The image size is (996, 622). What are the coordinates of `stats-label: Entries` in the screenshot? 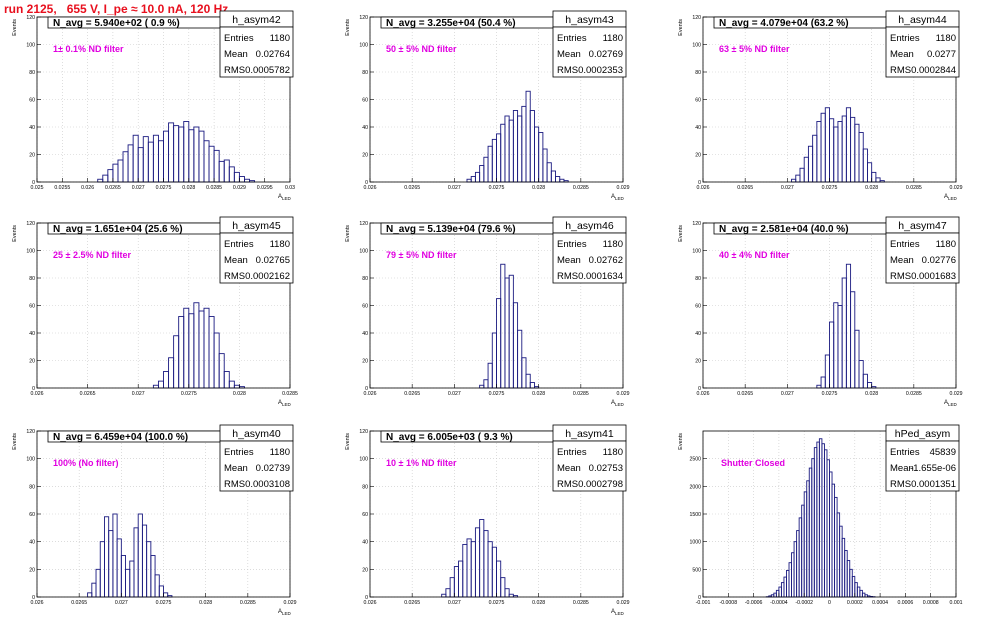 It's located at (572, 452).